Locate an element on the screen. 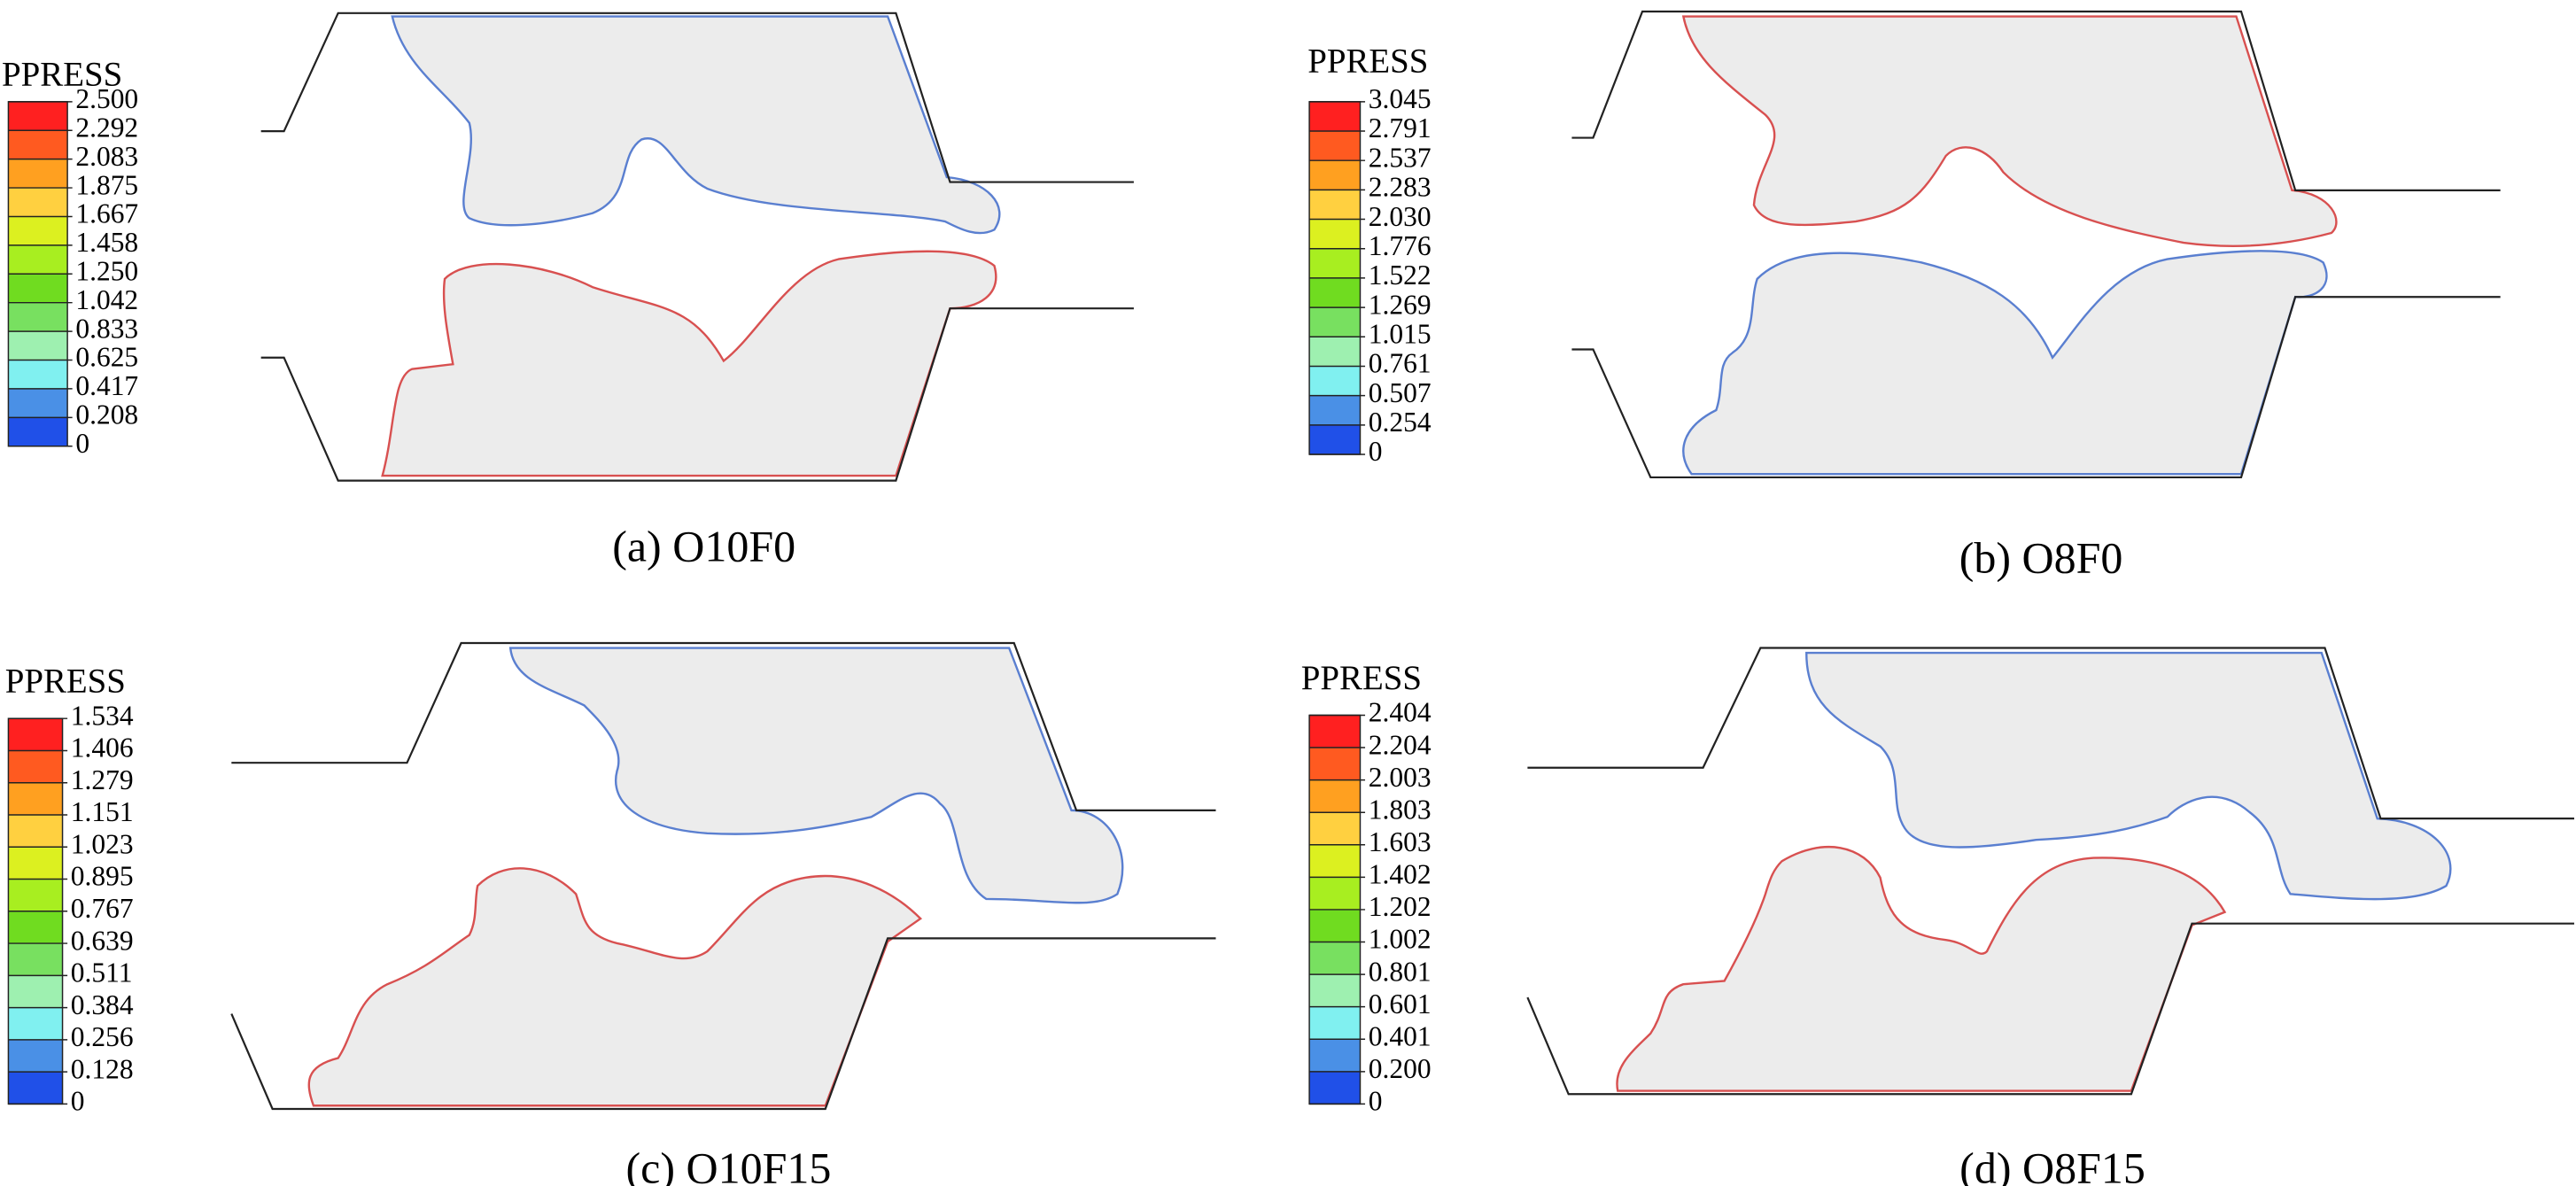 The height and width of the screenshot is (1186, 2576). legend-tick-label: 1.269 is located at coordinates (1400, 305).